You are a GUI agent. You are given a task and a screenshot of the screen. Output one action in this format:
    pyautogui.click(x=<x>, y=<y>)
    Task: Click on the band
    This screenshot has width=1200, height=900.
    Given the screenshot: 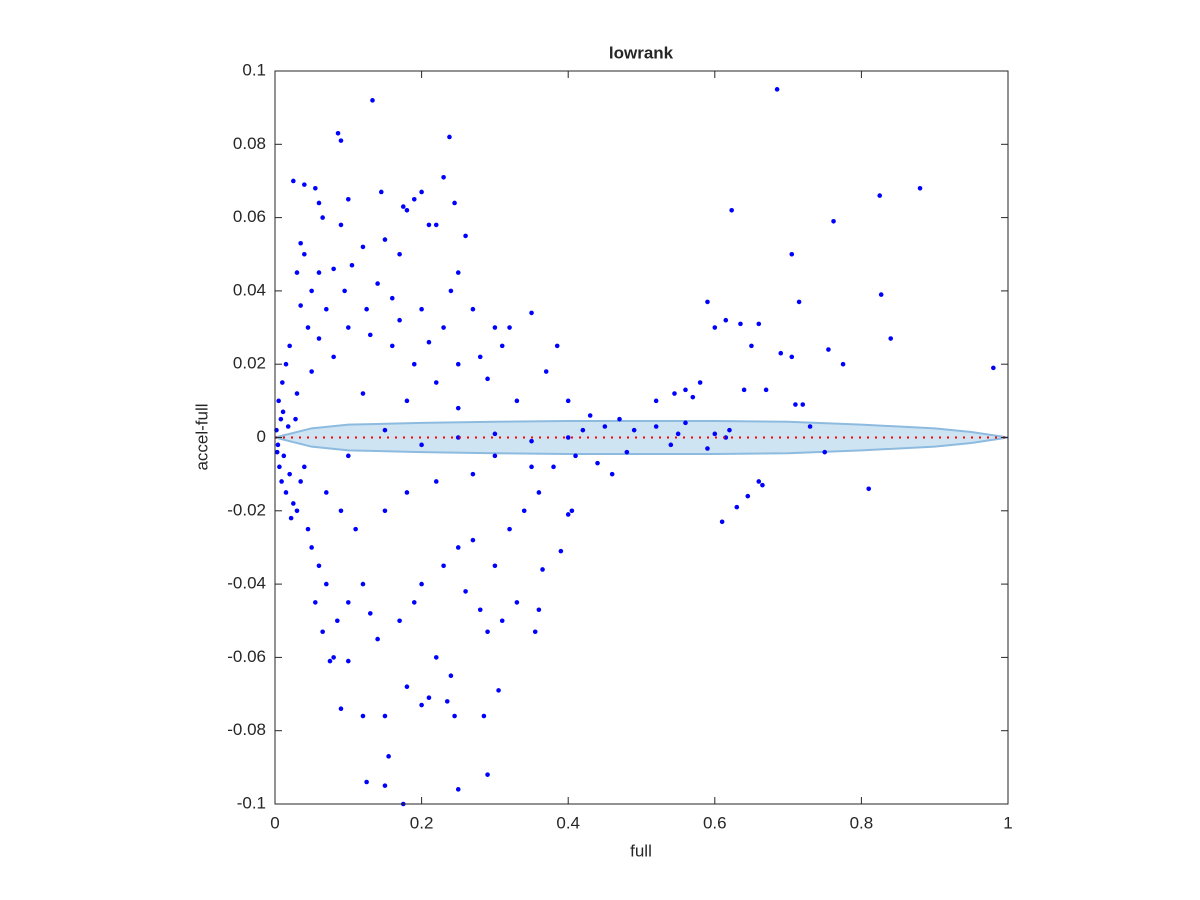 What is the action you would take?
    pyautogui.click(x=641, y=437)
    